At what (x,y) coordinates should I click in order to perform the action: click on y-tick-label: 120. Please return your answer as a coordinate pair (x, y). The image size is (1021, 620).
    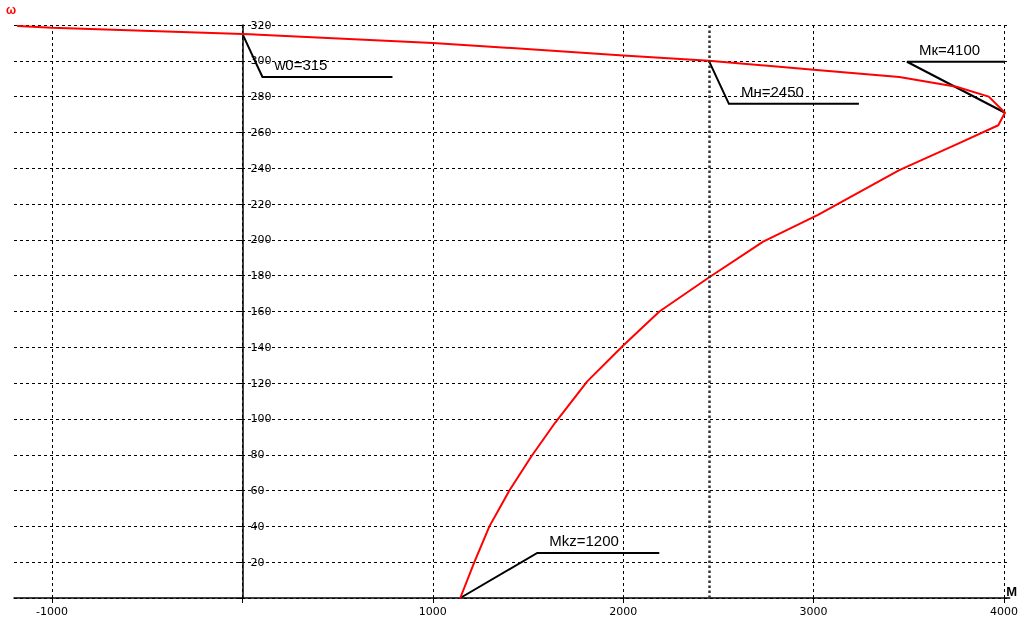
    Looking at the image, I should click on (261, 383).